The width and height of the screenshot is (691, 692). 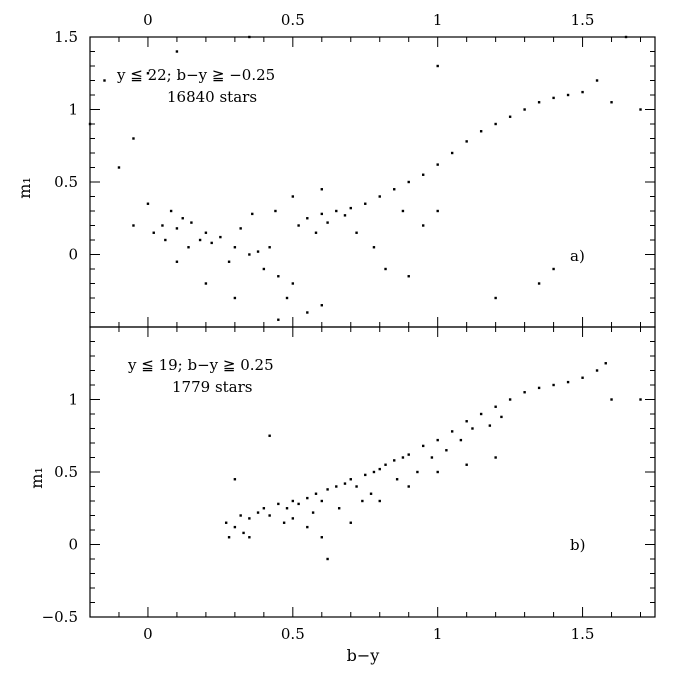 I want to click on panel-b-annotation-line-1: y ≦ 19; b−y ≧ 0.25, so click(x=200, y=365).